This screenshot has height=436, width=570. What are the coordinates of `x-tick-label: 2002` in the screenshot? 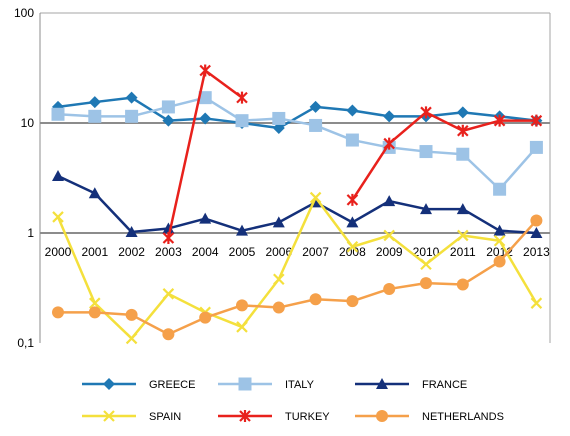 It's located at (131, 252).